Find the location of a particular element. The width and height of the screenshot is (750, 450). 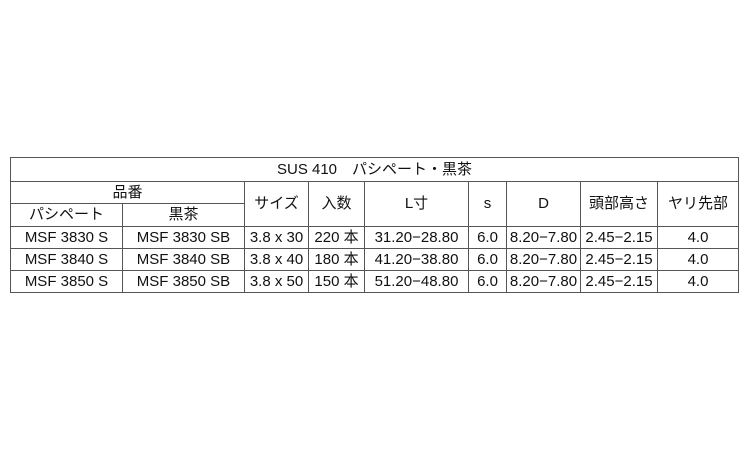

header-drill-tip: ヤリ先部 is located at coordinates (698, 204).